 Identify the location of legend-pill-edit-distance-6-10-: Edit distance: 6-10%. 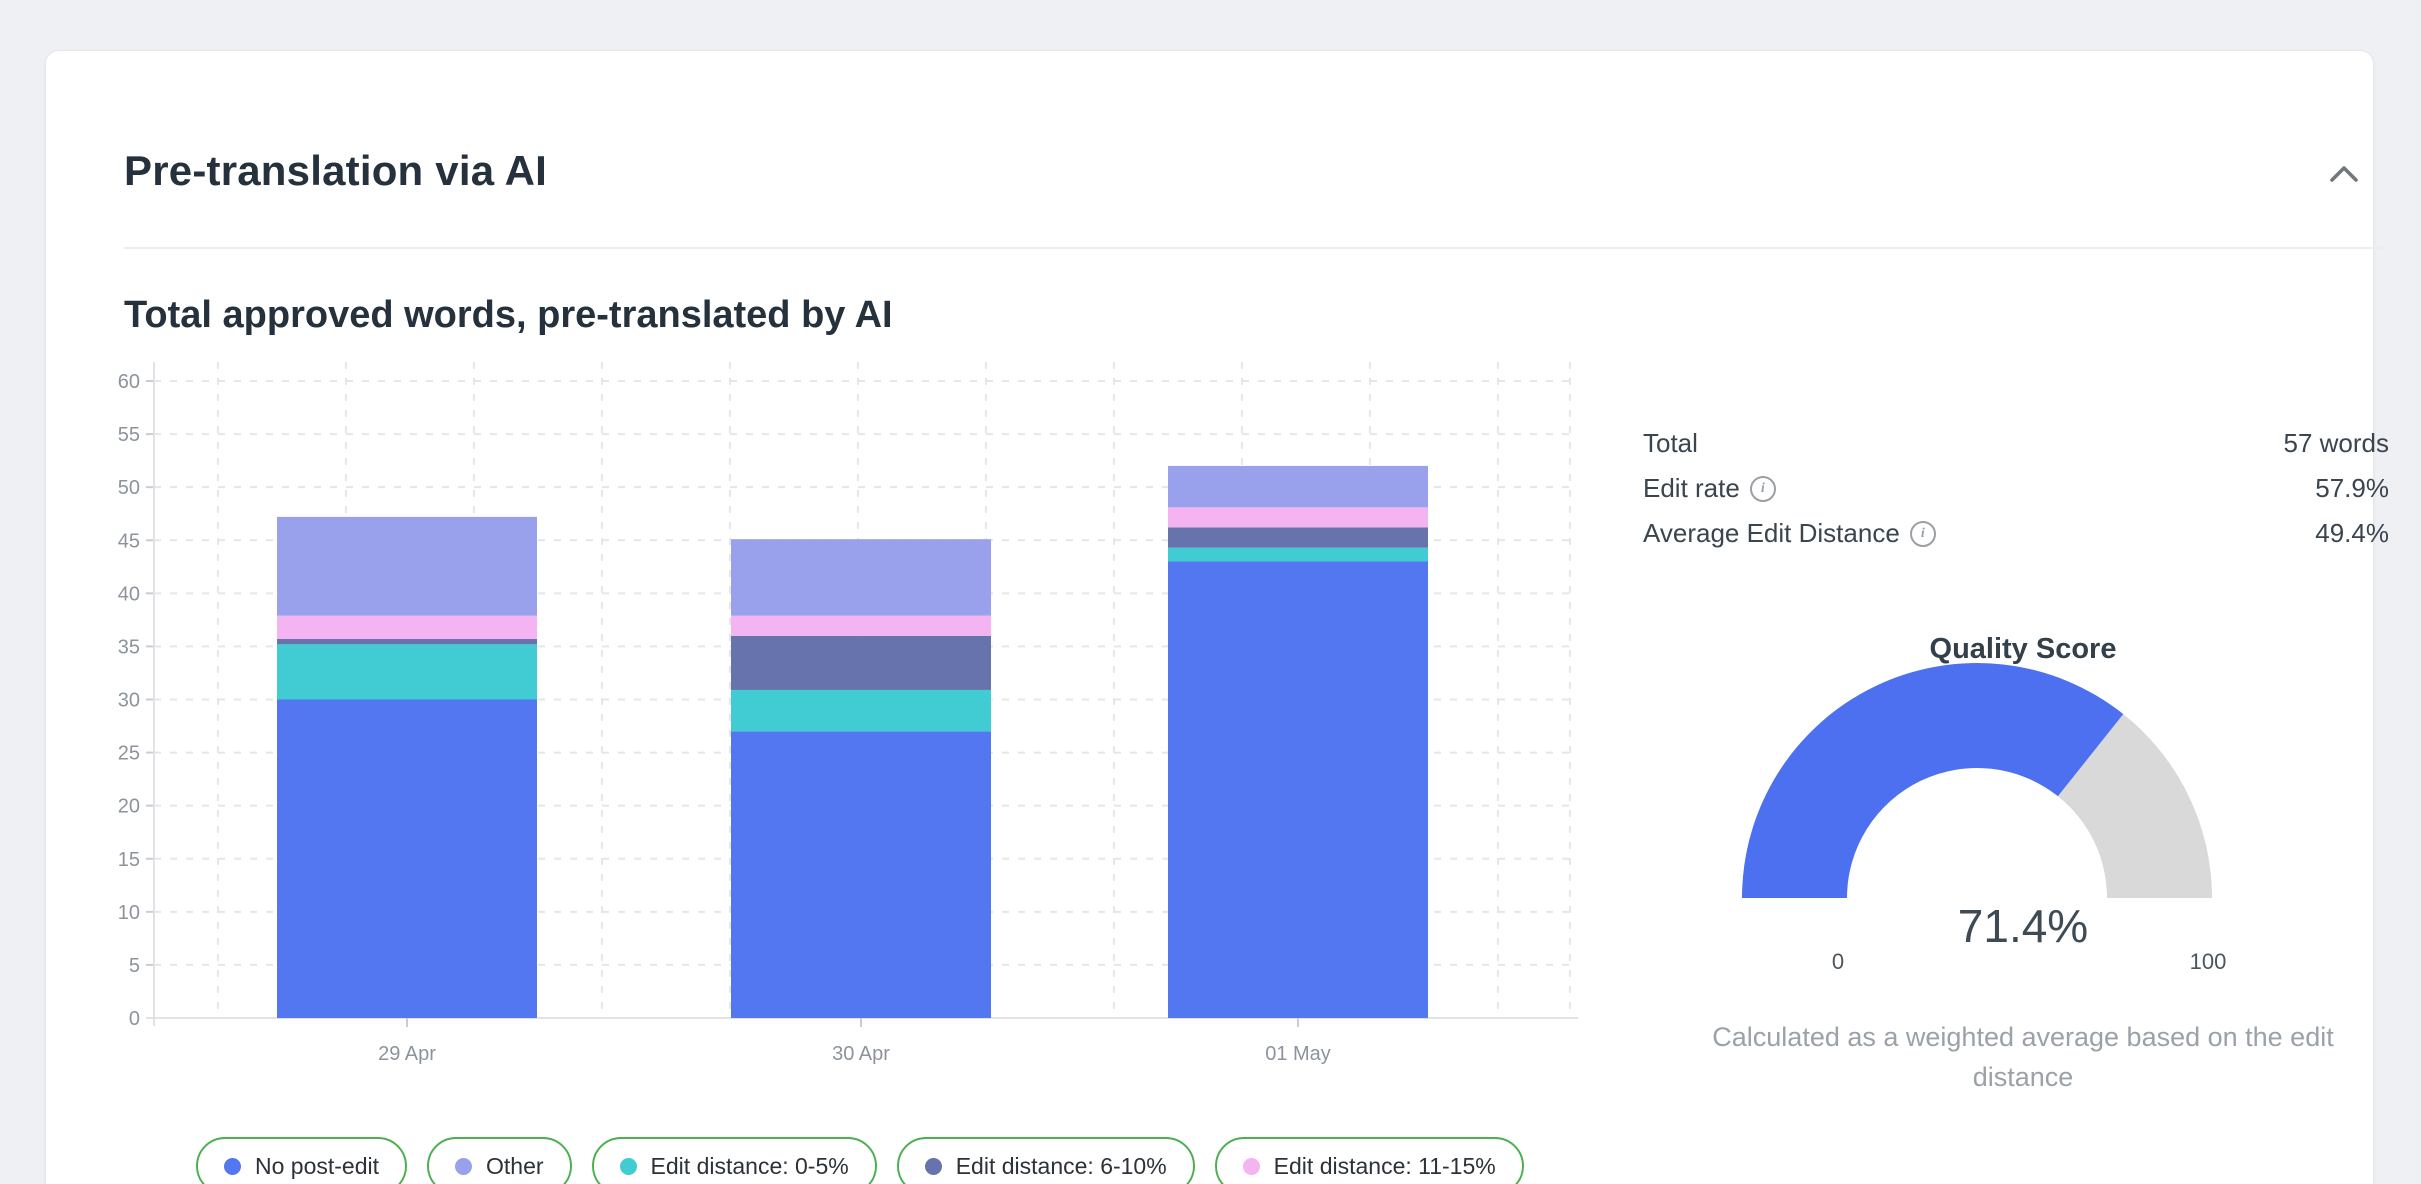
(1045, 1160).